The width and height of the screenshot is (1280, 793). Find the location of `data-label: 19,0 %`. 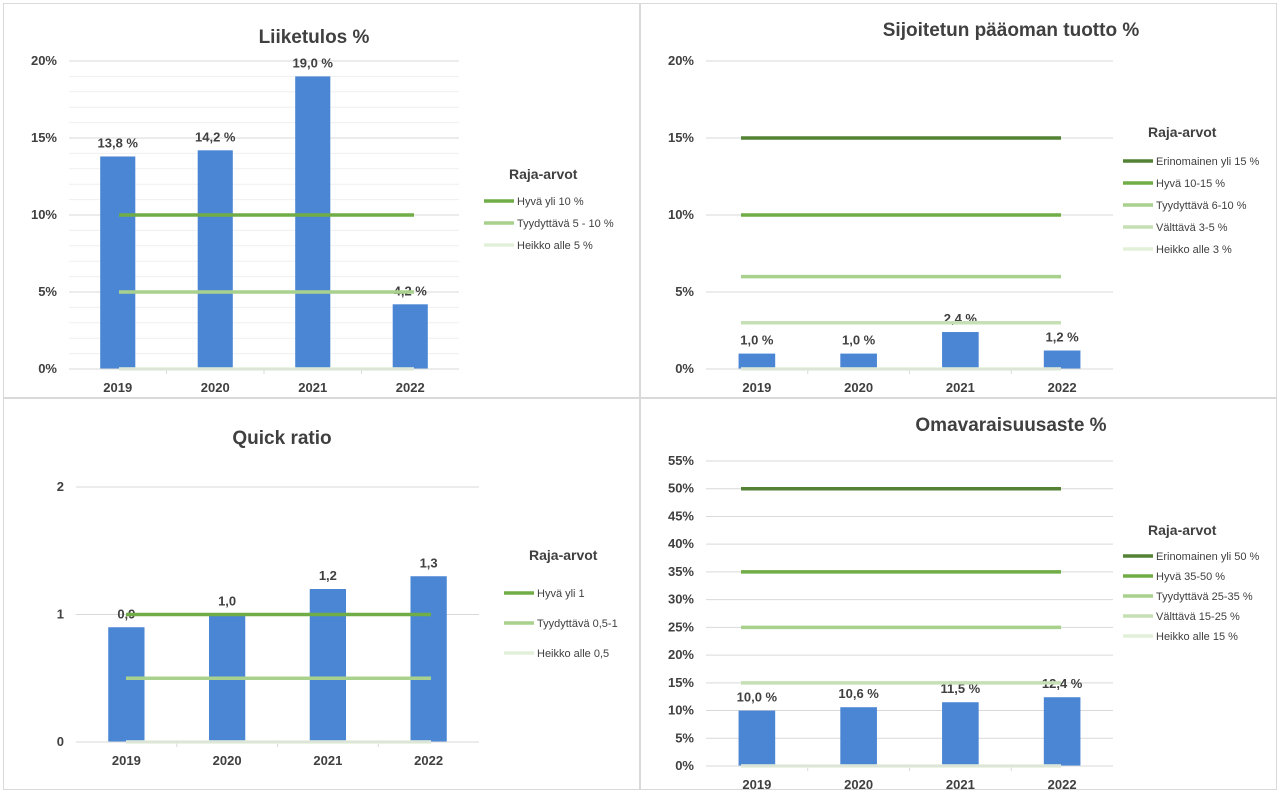

data-label: 19,0 % is located at coordinates (313, 62).